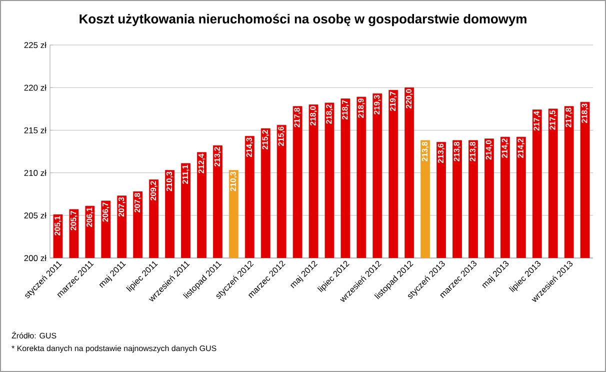  Describe the element at coordinates (35, 215) in the screenshot. I see `y-tick-label: 205 zł` at that location.